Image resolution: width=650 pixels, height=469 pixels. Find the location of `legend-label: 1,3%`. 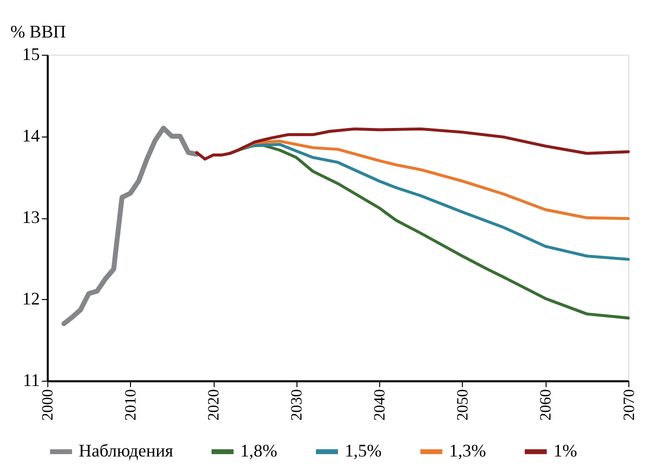

legend-label: 1,3% is located at coordinates (467, 450).